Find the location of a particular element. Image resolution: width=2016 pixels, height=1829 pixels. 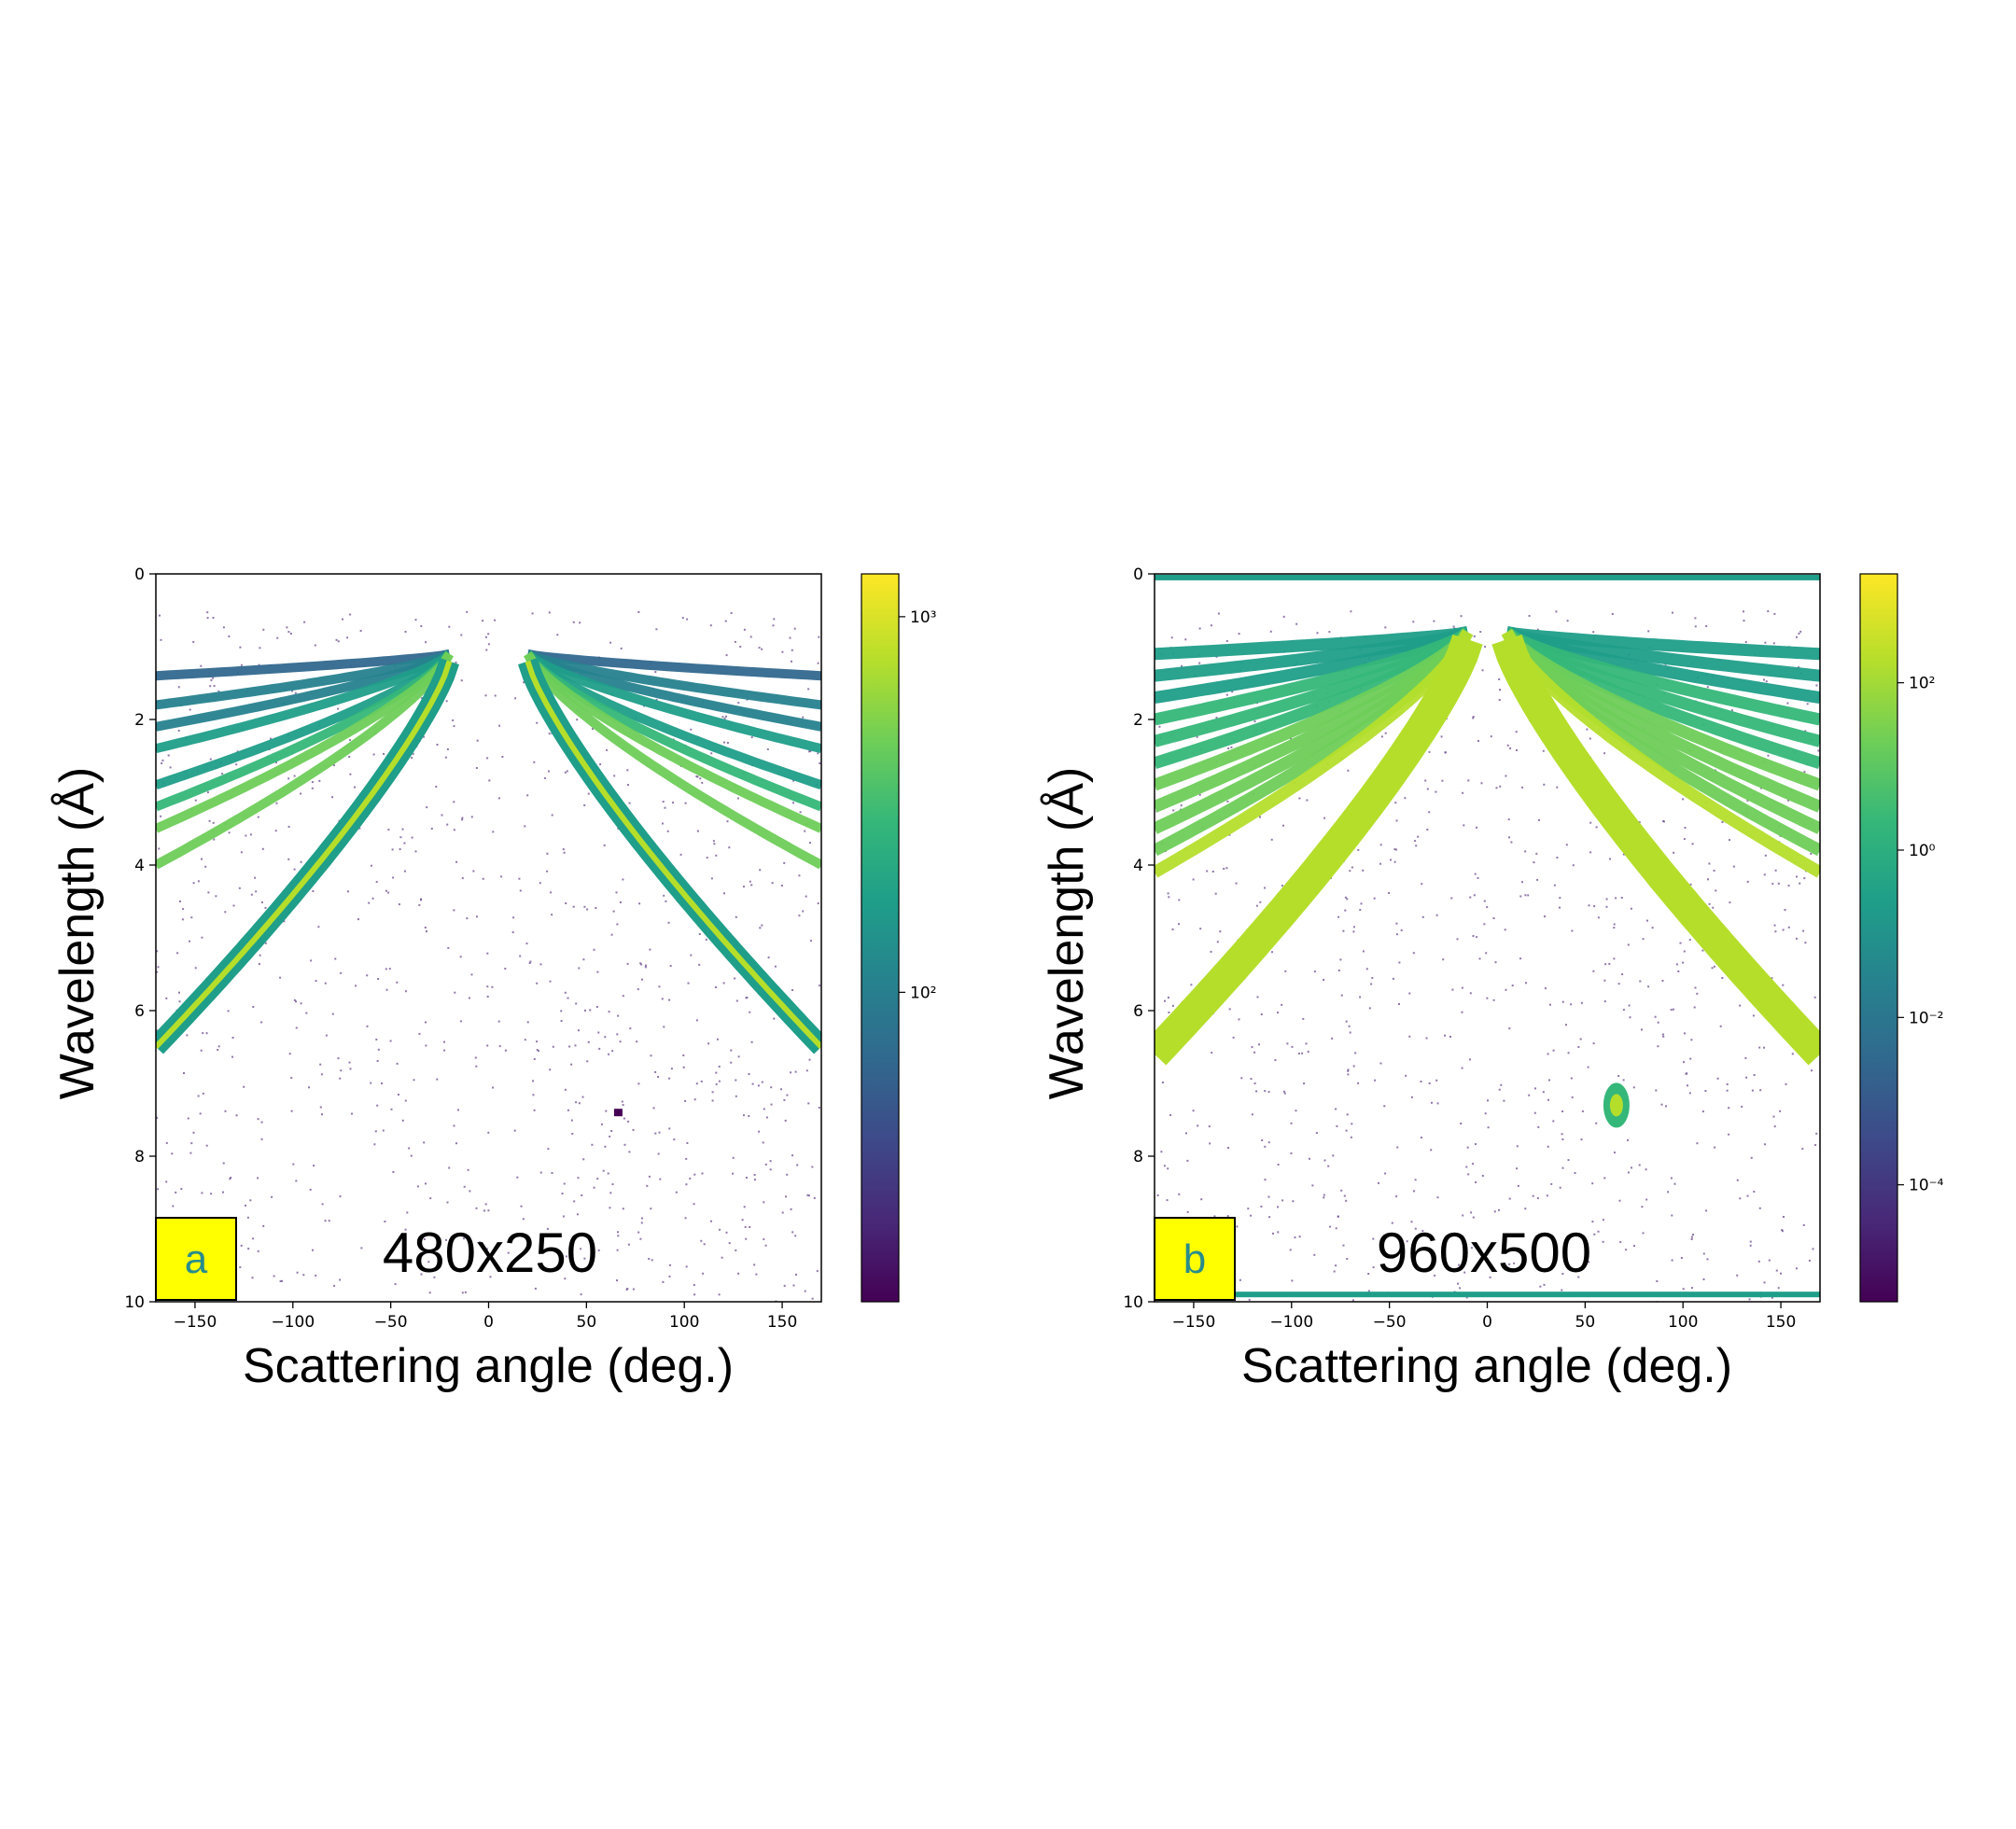

x-axis-label-b: Scattering angle (deg.) is located at coordinates (1486, 1366).